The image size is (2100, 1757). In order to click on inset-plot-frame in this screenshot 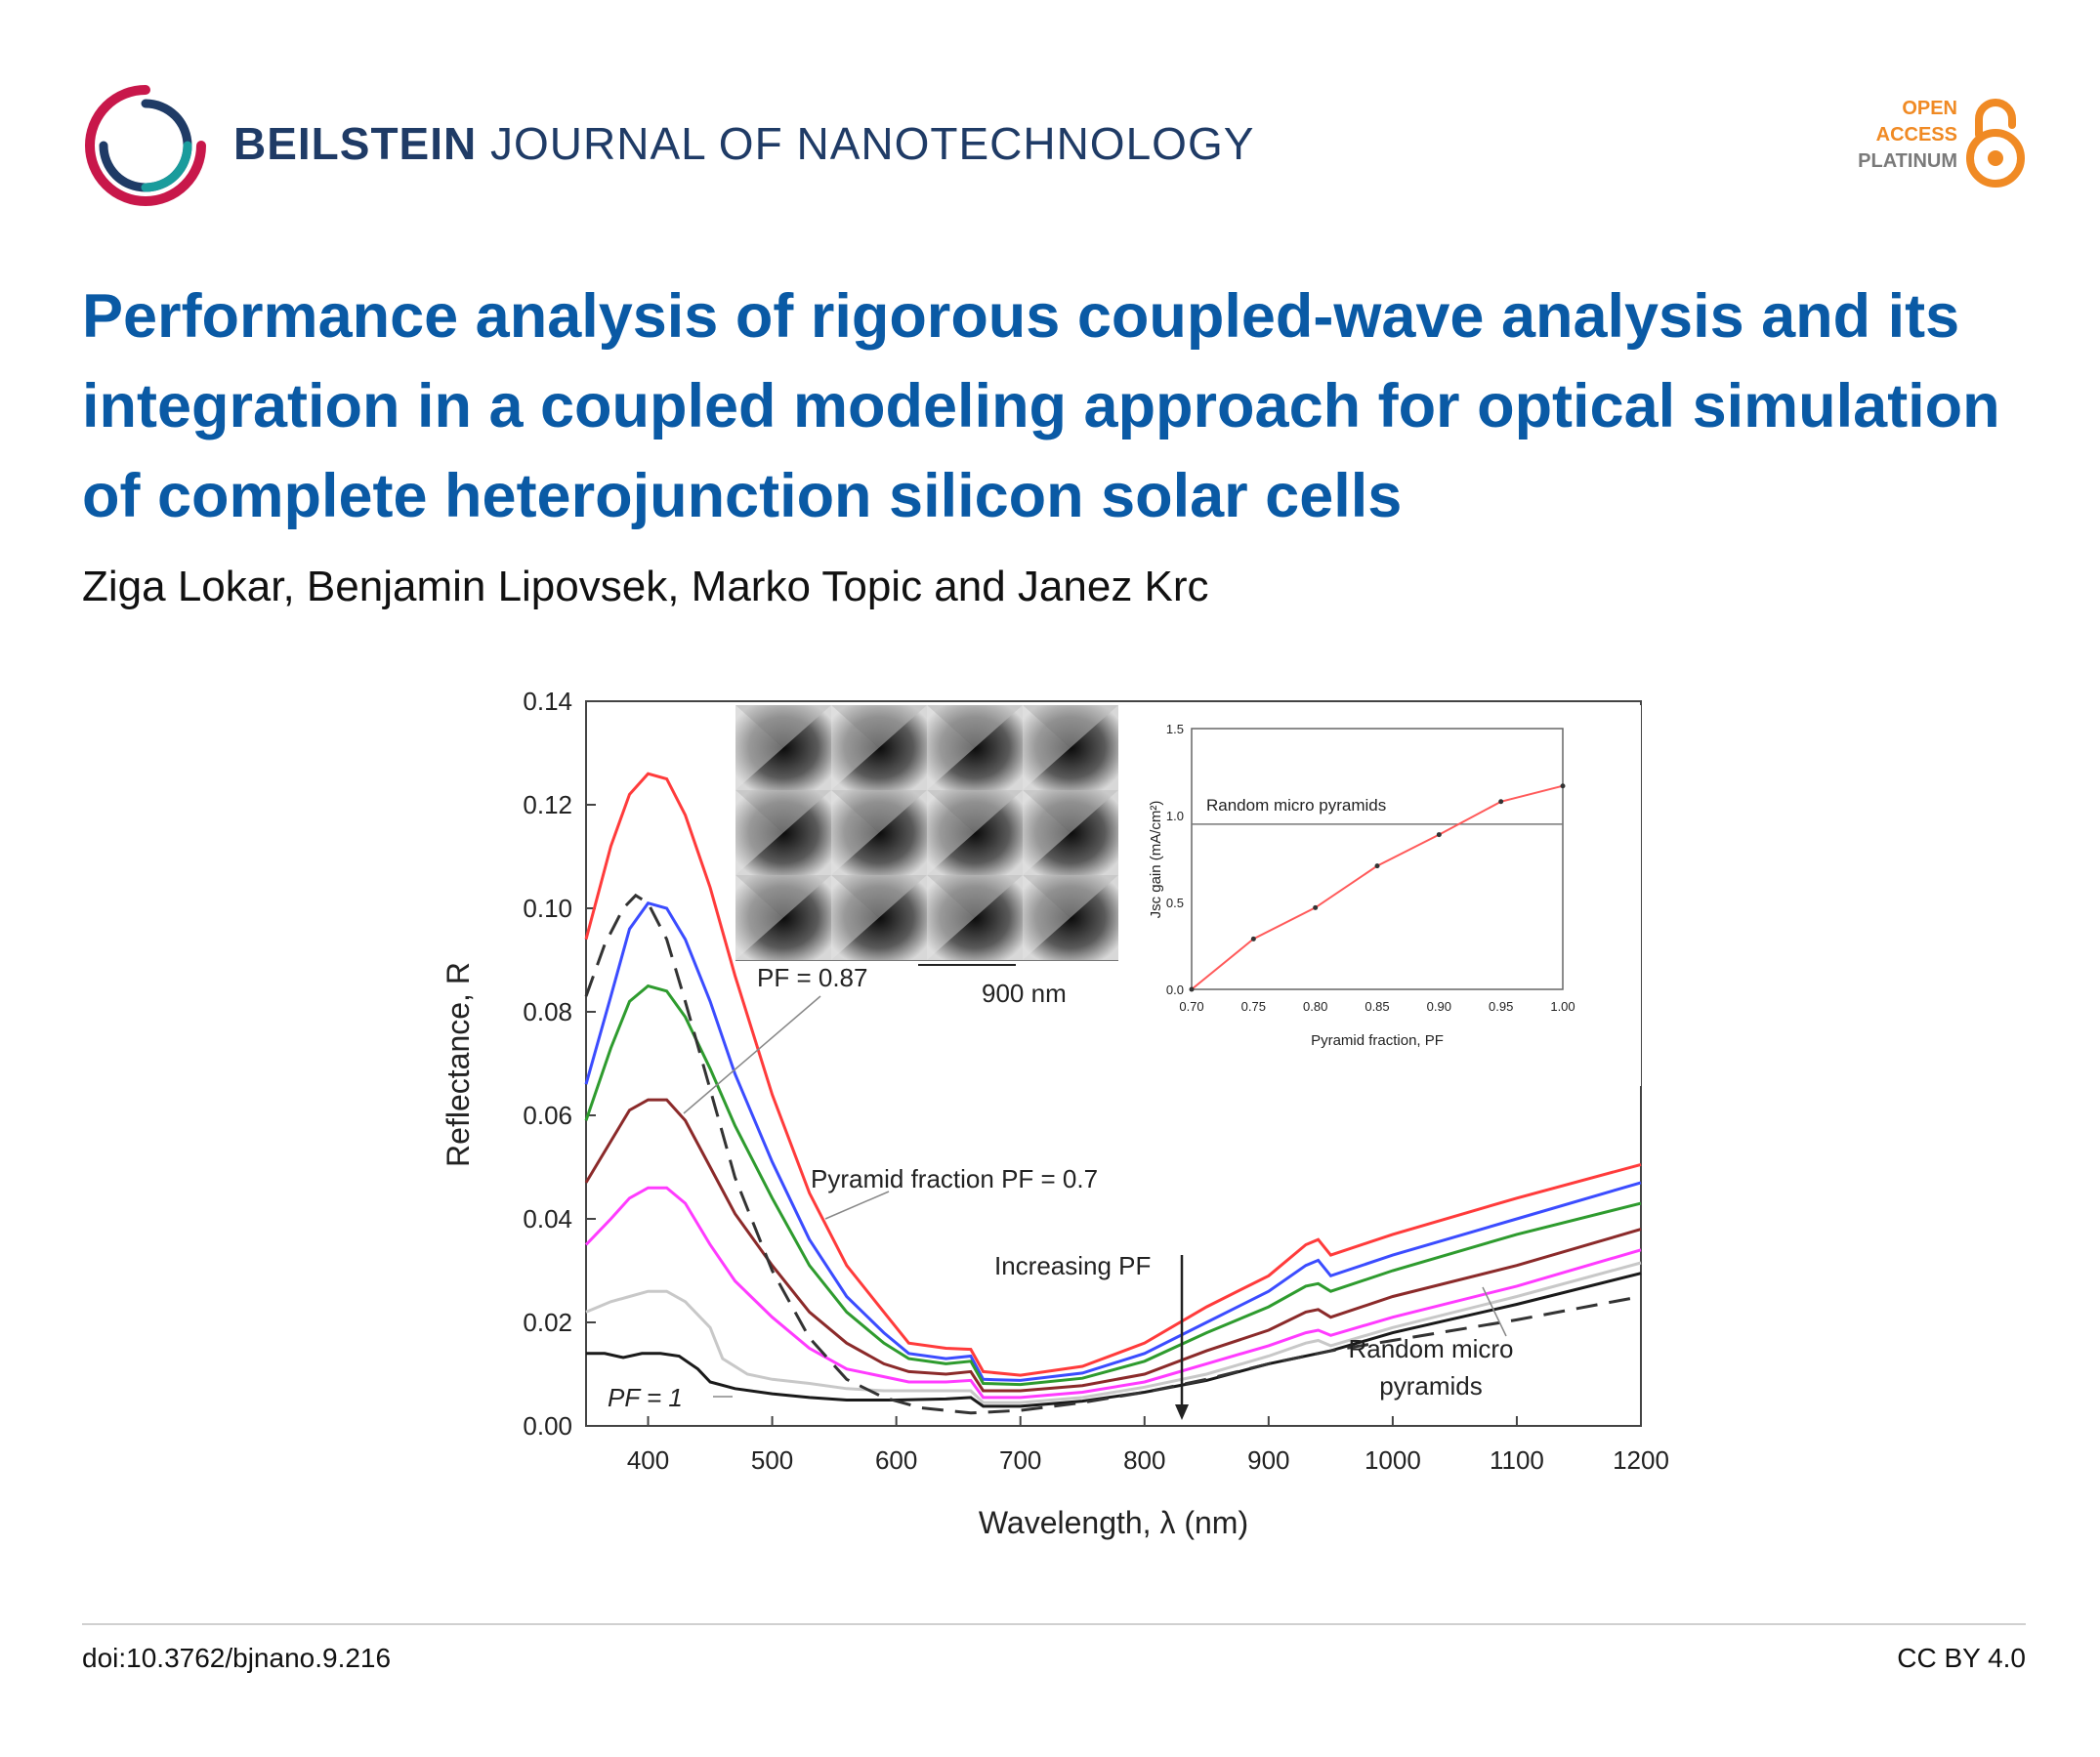, I will do `click(1377, 859)`.